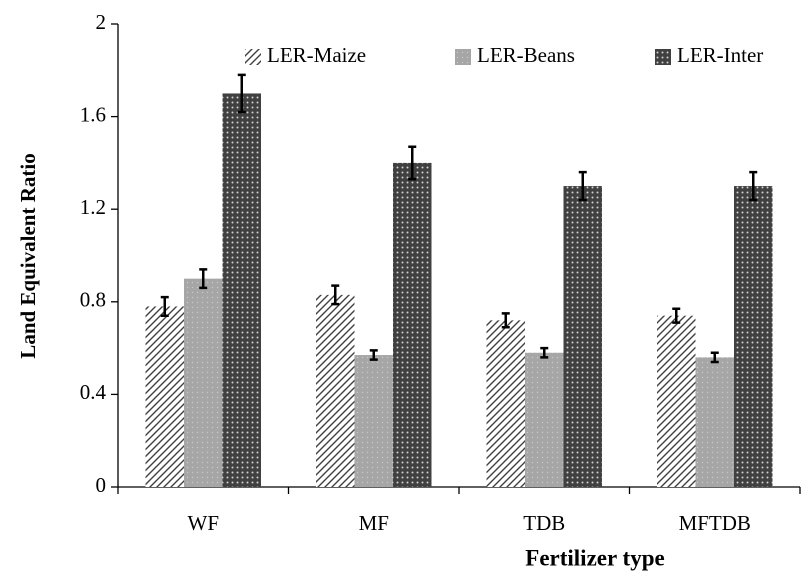 This screenshot has height=575, width=804. What do you see at coordinates (715, 523) in the screenshot?
I see `x-tick-label: MFTDB` at bounding box center [715, 523].